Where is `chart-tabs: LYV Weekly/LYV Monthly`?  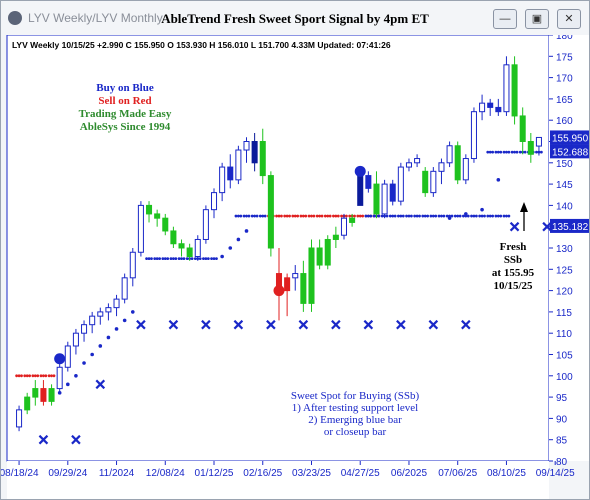 chart-tabs: LYV Weekly/LYV Monthly is located at coordinates (95, 18).